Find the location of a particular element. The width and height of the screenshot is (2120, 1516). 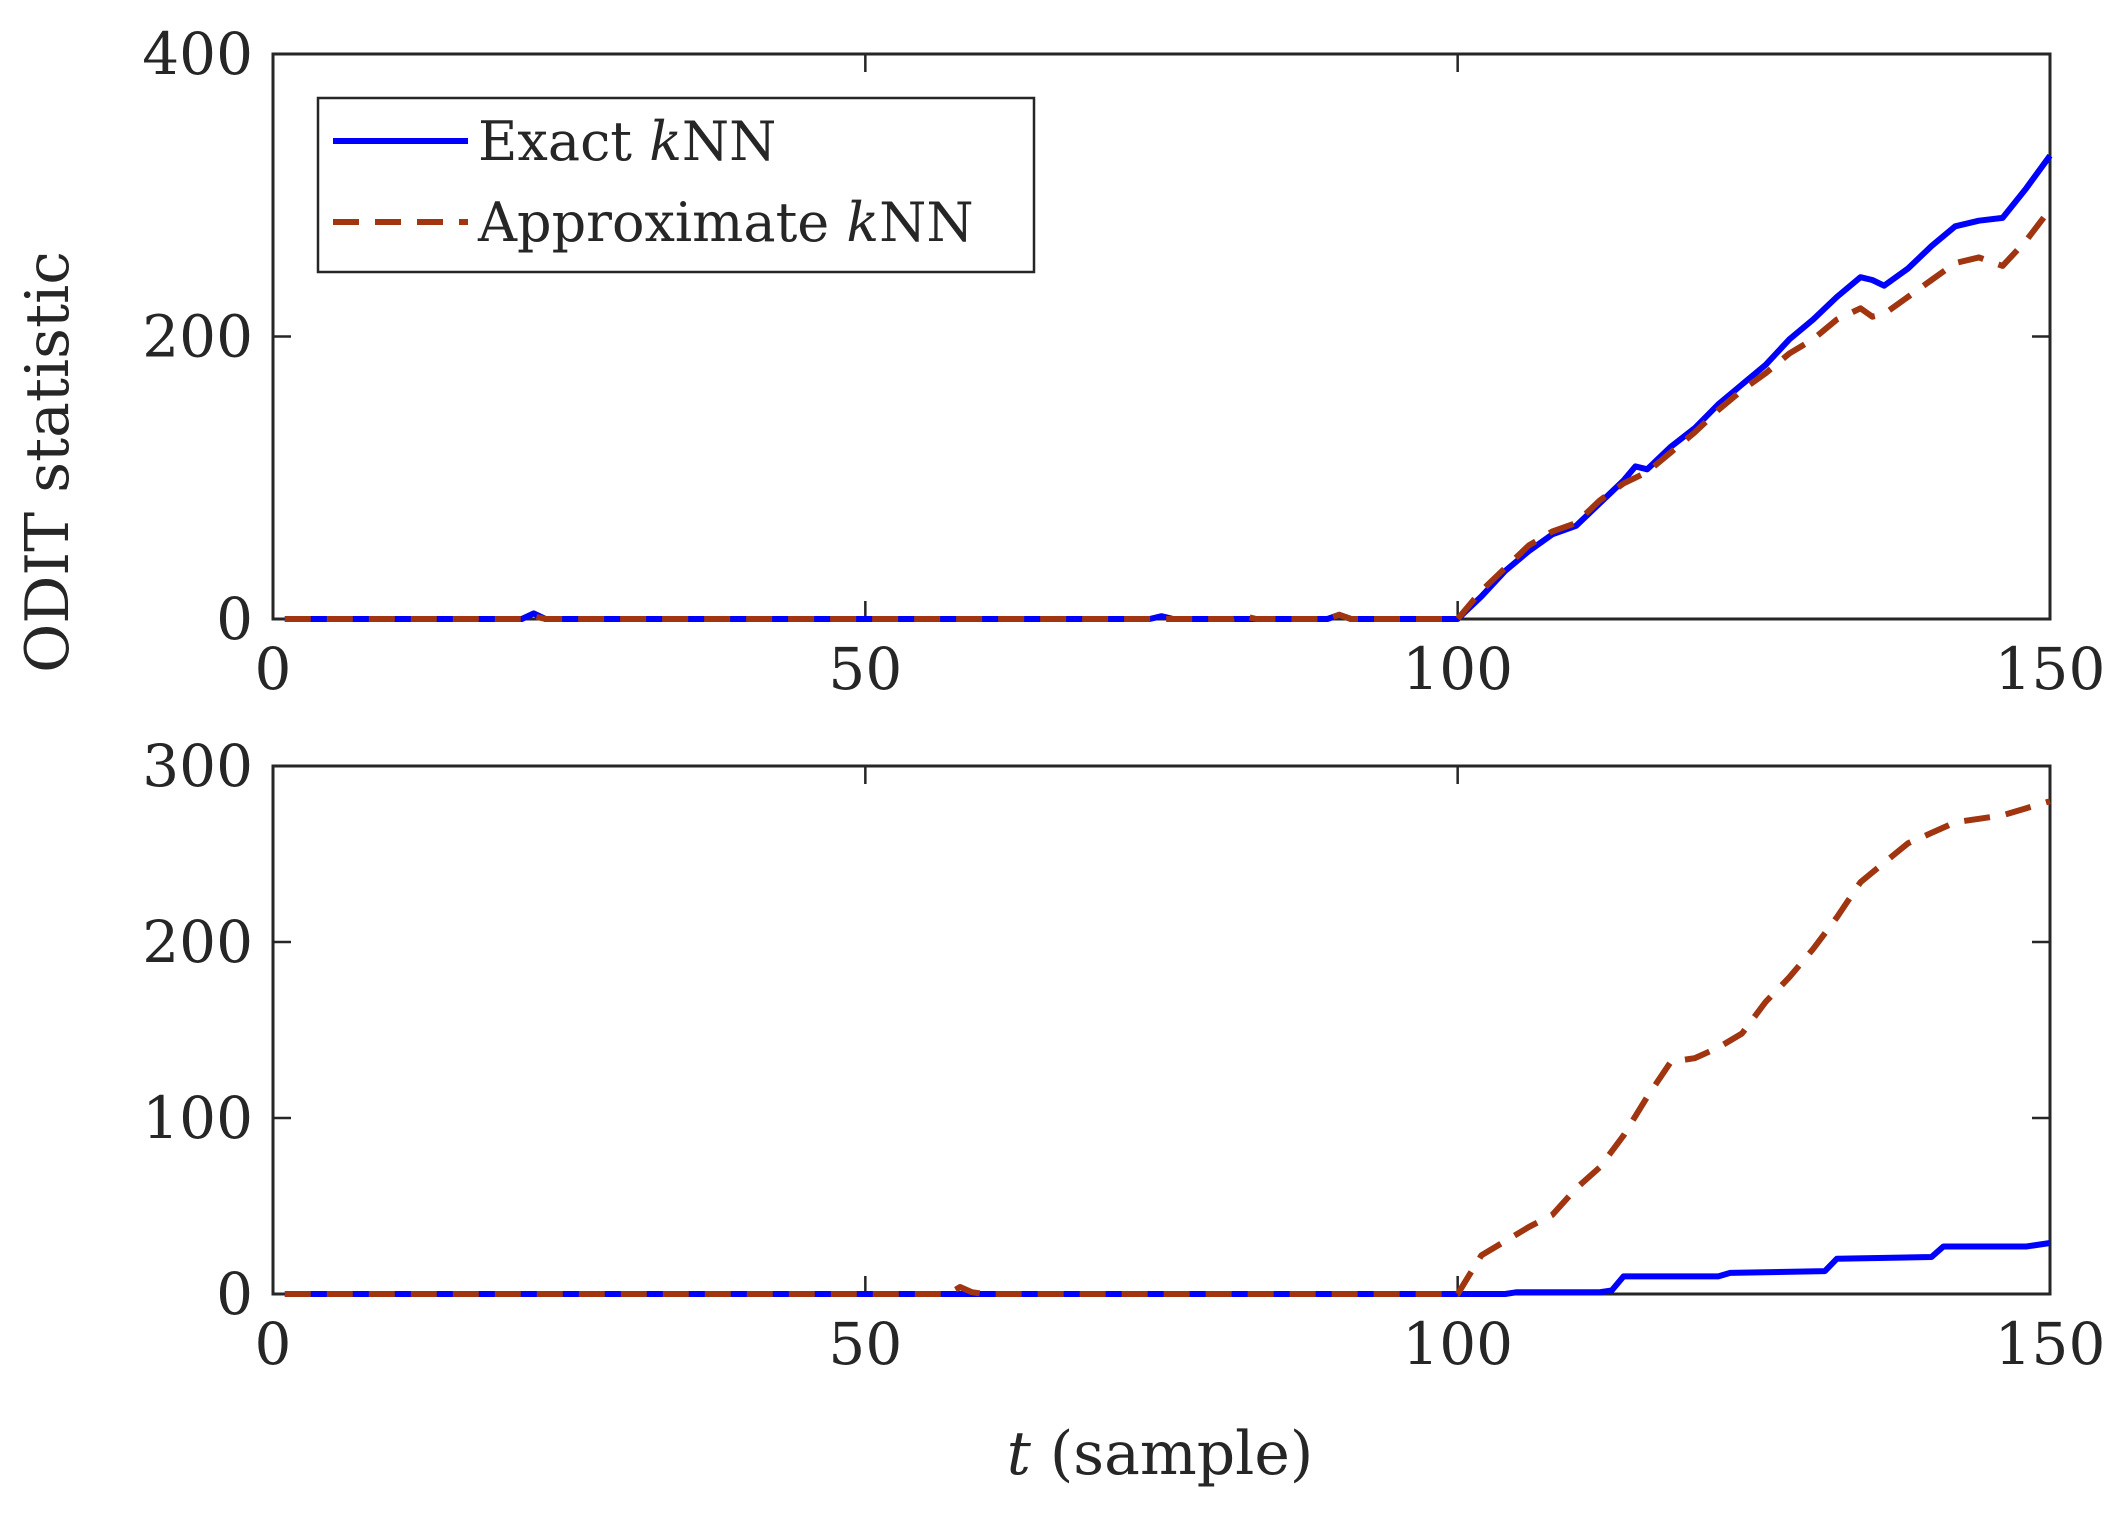

legend-label-approx: Approximate kNN is located at coordinates (725, 222).